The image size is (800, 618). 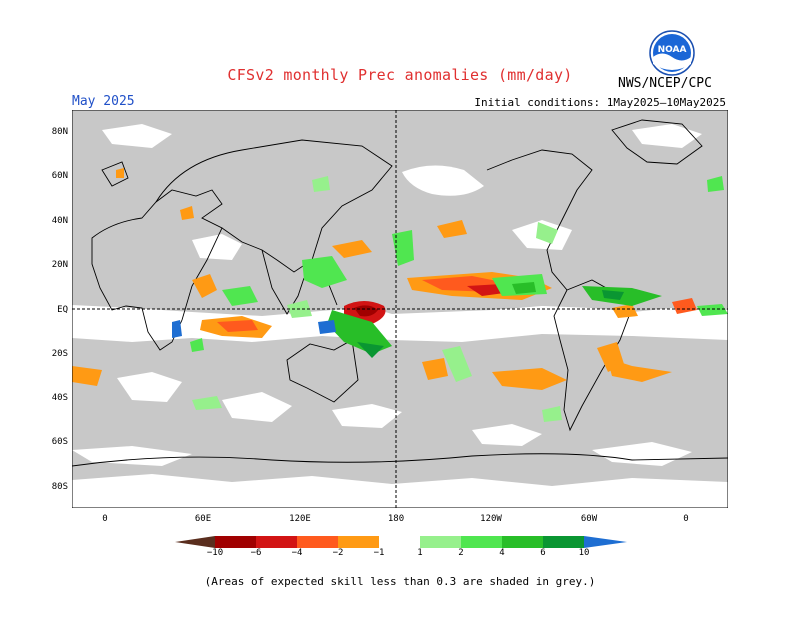 What do you see at coordinates (420, 553) in the screenshot?
I see `legend-label: 1` at bounding box center [420, 553].